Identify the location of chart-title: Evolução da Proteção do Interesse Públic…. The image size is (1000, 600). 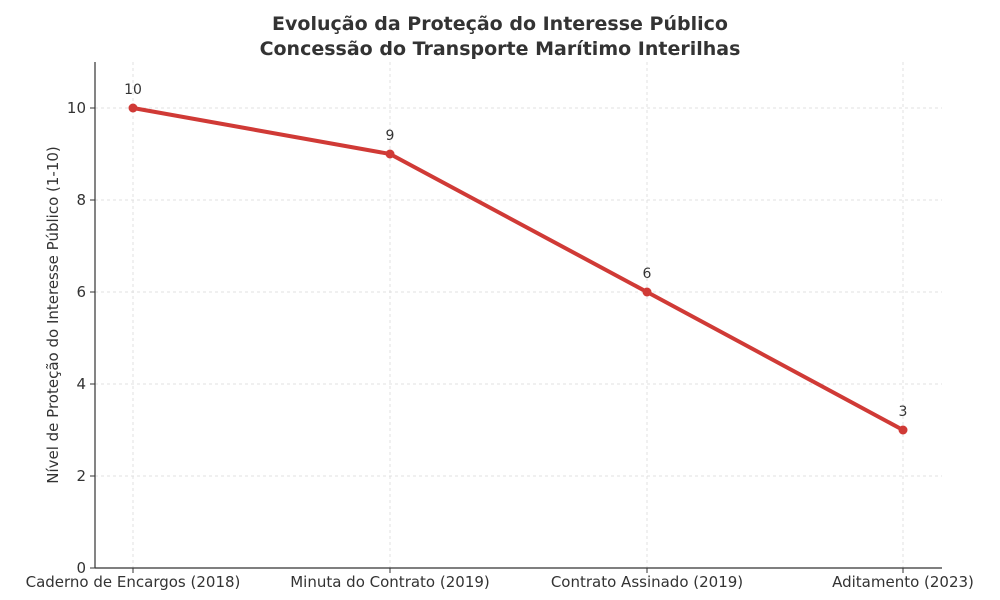
(500, 24).